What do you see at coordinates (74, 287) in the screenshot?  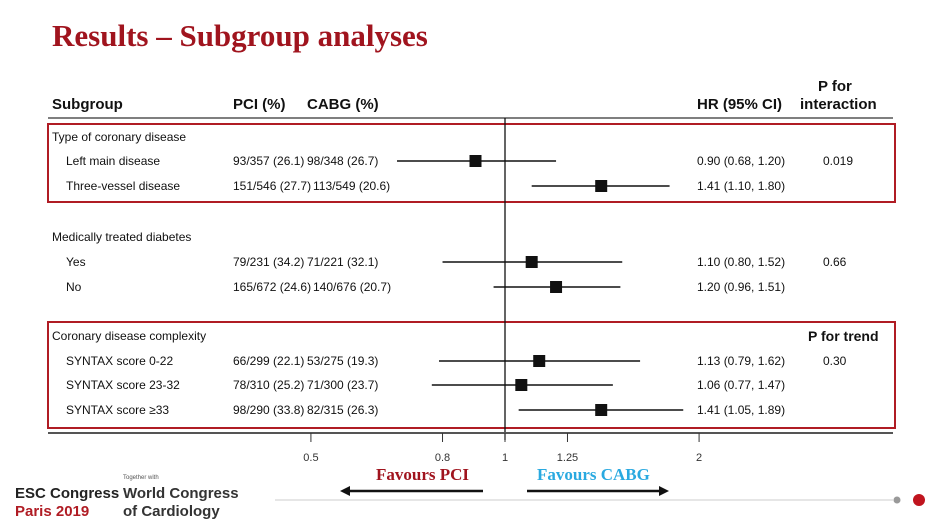 I see `row-label: No` at bounding box center [74, 287].